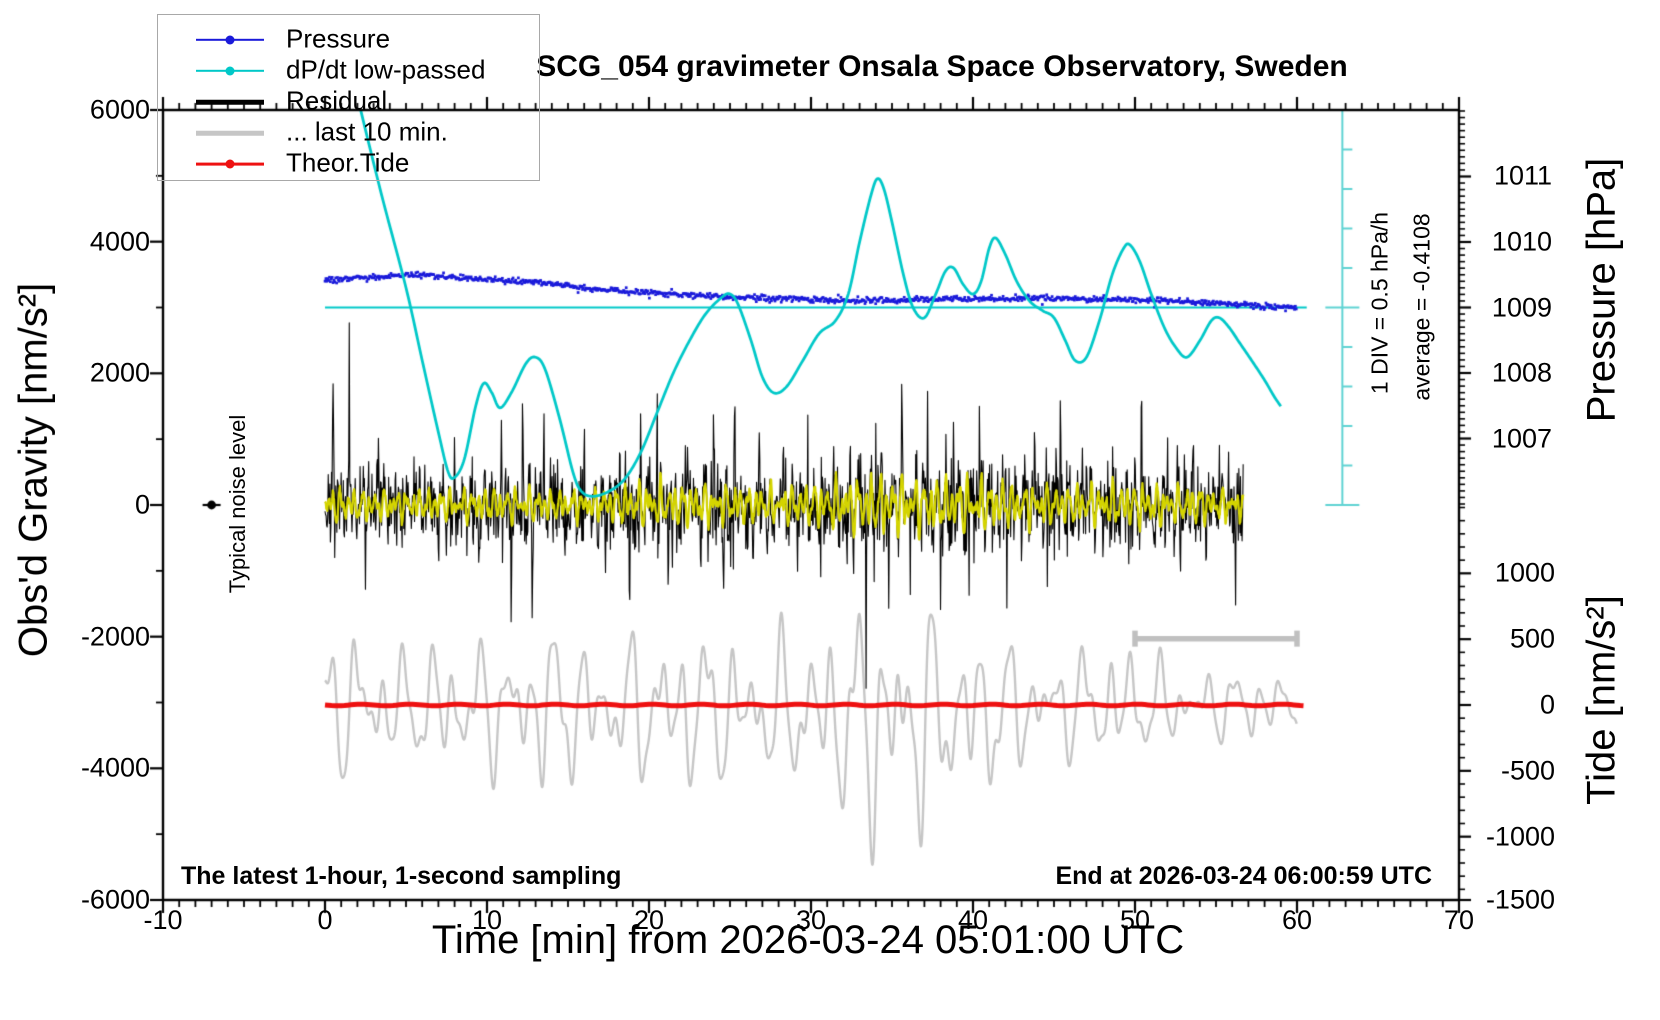 The height and width of the screenshot is (1020, 1660). What do you see at coordinates (1601, 700) in the screenshot?
I see `tide-axis-title: Tide [nm/s²]` at bounding box center [1601, 700].